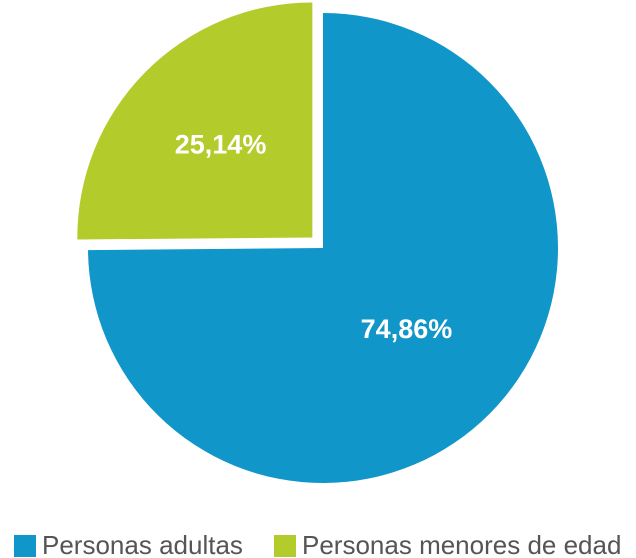 This screenshot has height=558, width=636. What do you see at coordinates (461, 544) in the screenshot?
I see `legend-label: Personas menores de edad` at bounding box center [461, 544].